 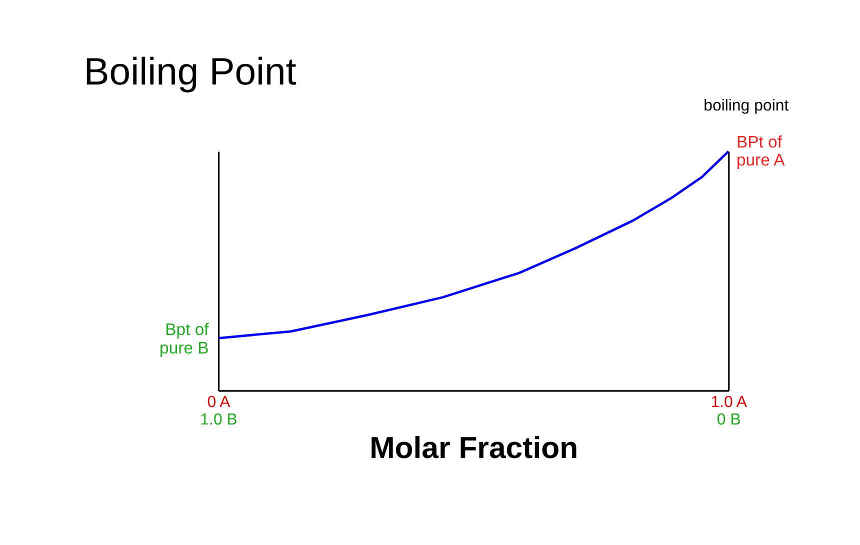 What do you see at coordinates (474, 448) in the screenshot?
I see `x-axis-title: Molar Fraction` at bounding box center [474, 448].